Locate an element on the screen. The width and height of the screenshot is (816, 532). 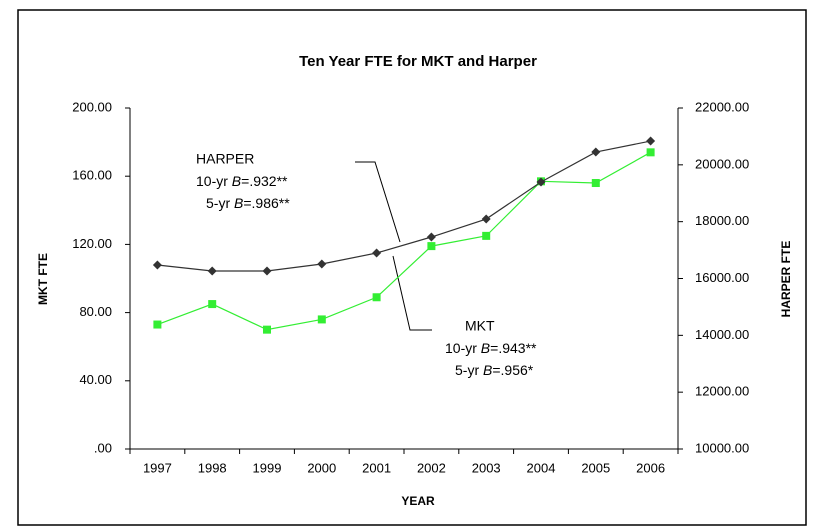
annotation-line: 10-yr B=.932** is located at coordinates (242, 181).